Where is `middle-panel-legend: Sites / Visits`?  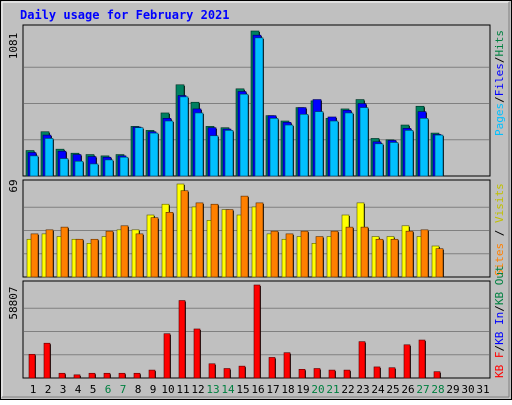
middle-panel-legend: Sites / Visits is located at coordinates (499, 229).